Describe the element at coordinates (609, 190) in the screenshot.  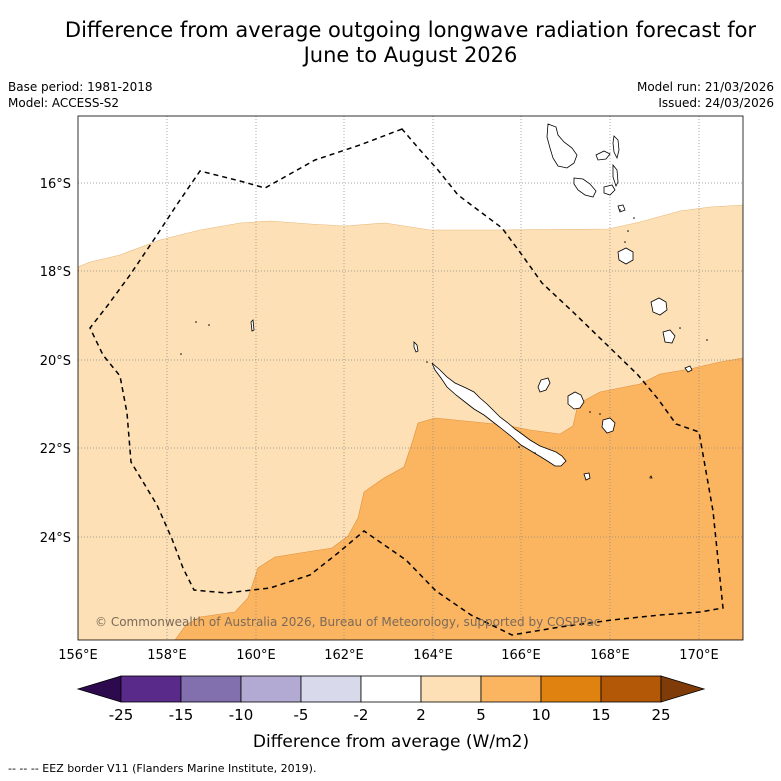
I see `vanuatu-ambrym` at that location.